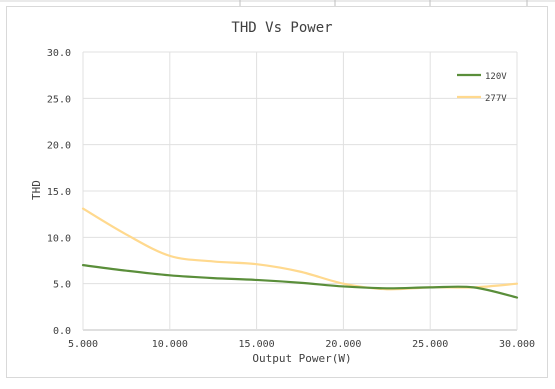  Describe the element at coordinates (36, 190) in the screenshot. I see `y-axis-label: THD` at that location.